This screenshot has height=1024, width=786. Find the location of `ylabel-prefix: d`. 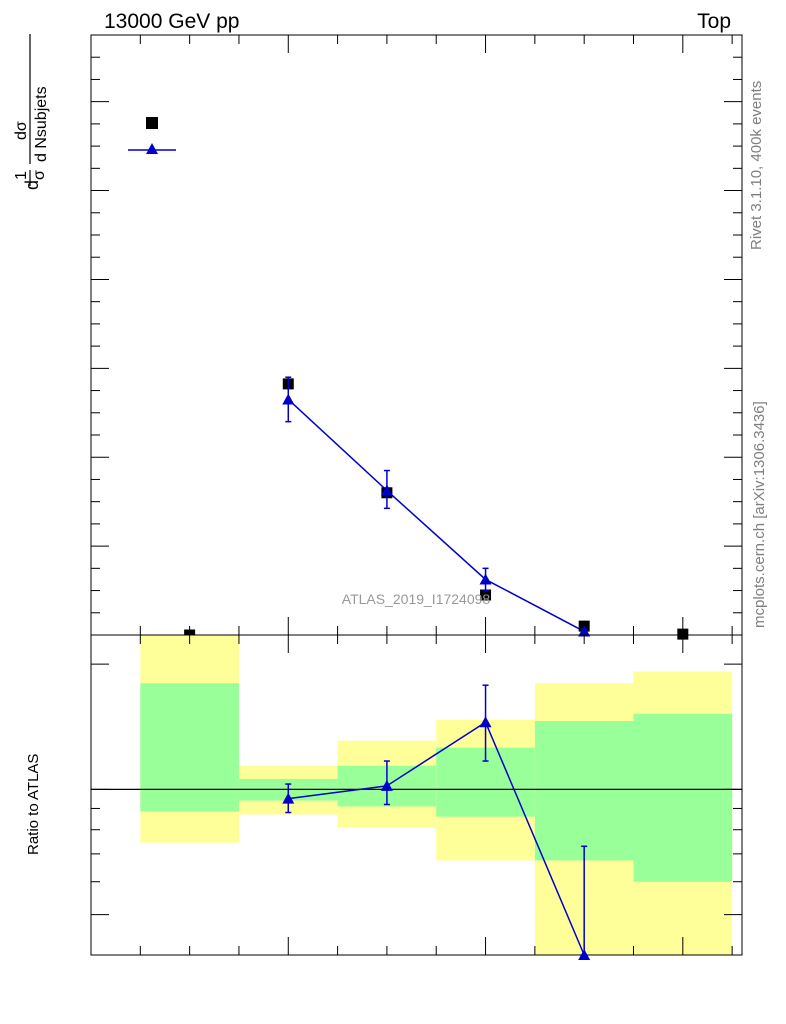

ylabel-prefix: d is located at coordinates (32, 185).